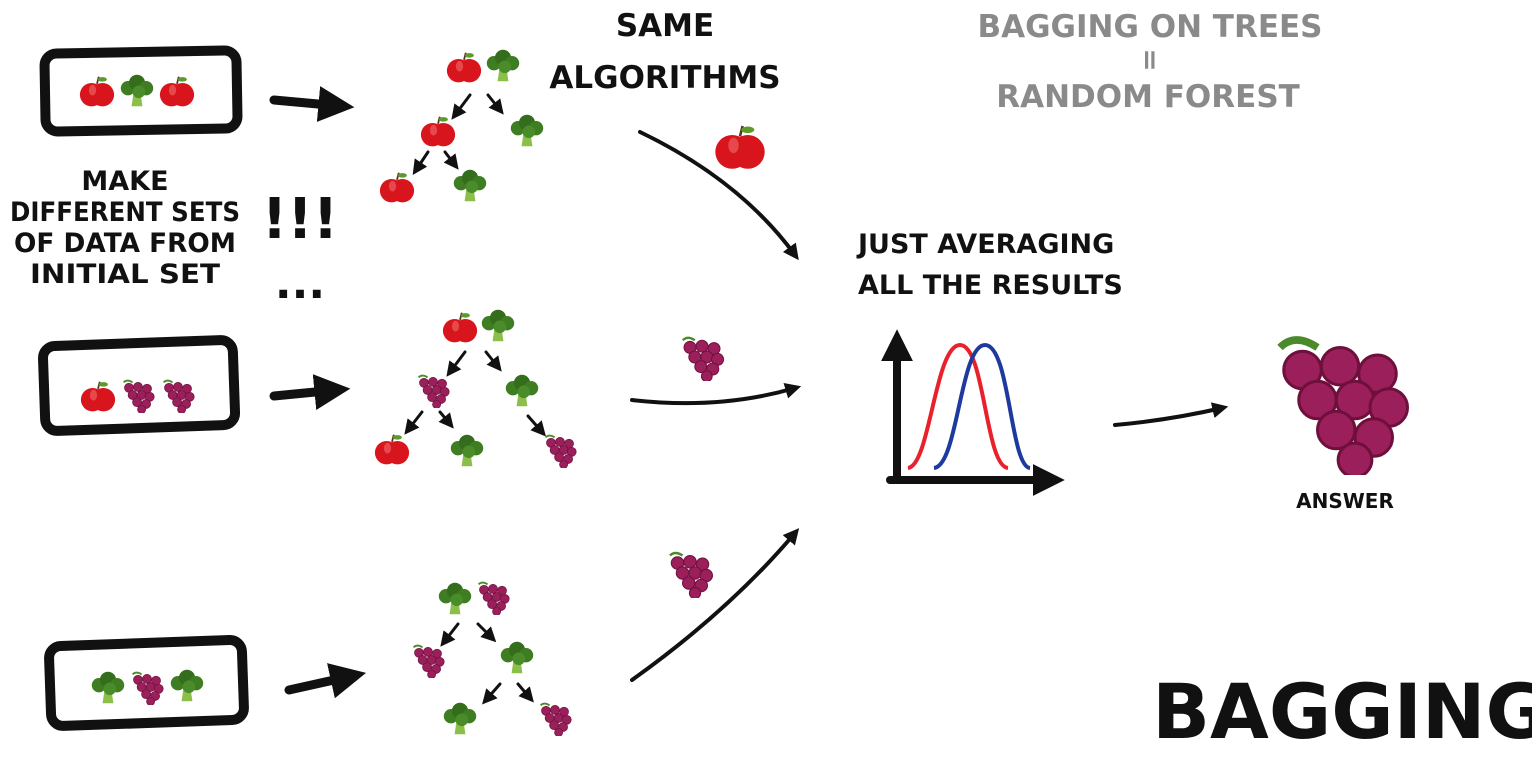  I want to click on same-label-2: ALGORITHMS, so click(664, 78).